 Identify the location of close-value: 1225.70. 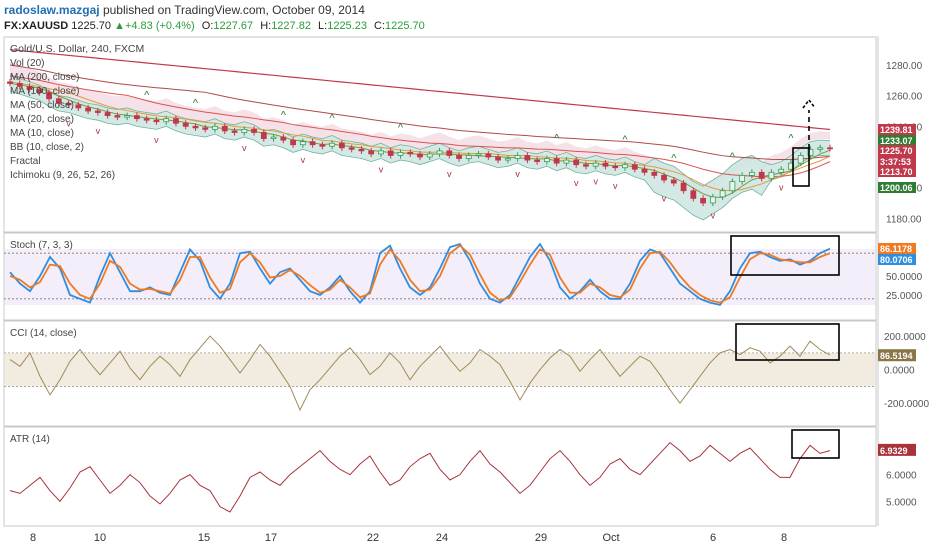
(405, 26).